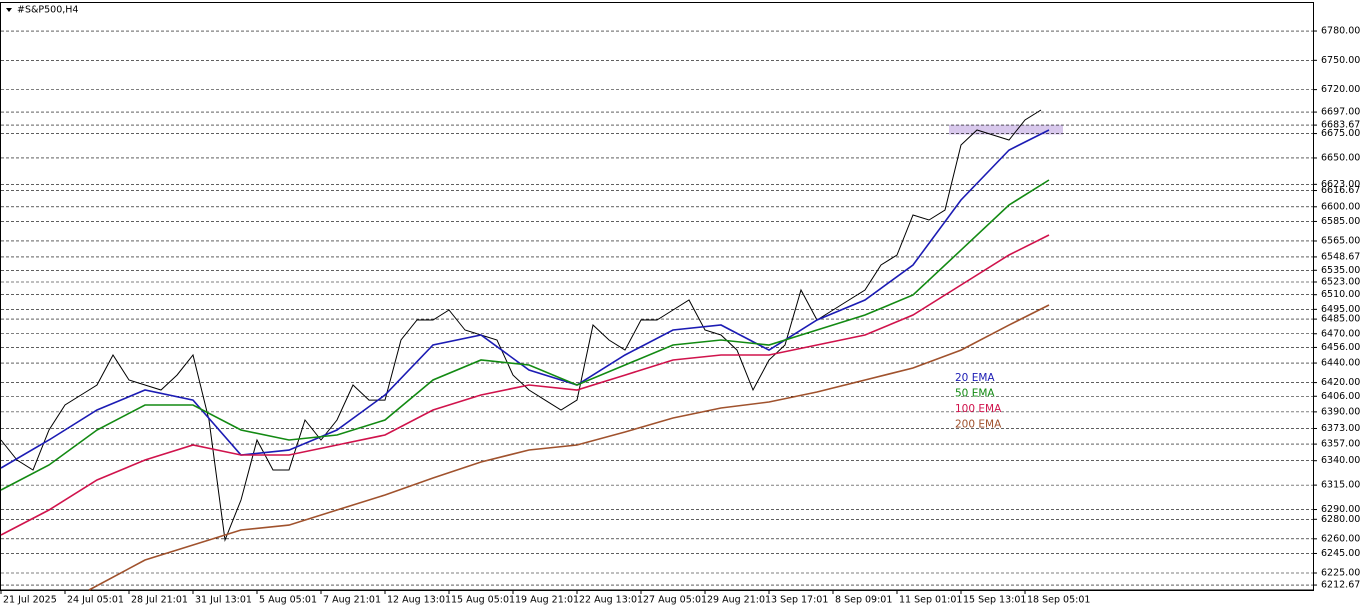  I want to click on x-tick-label: 8 Sep 09:01, so click(863, 600).